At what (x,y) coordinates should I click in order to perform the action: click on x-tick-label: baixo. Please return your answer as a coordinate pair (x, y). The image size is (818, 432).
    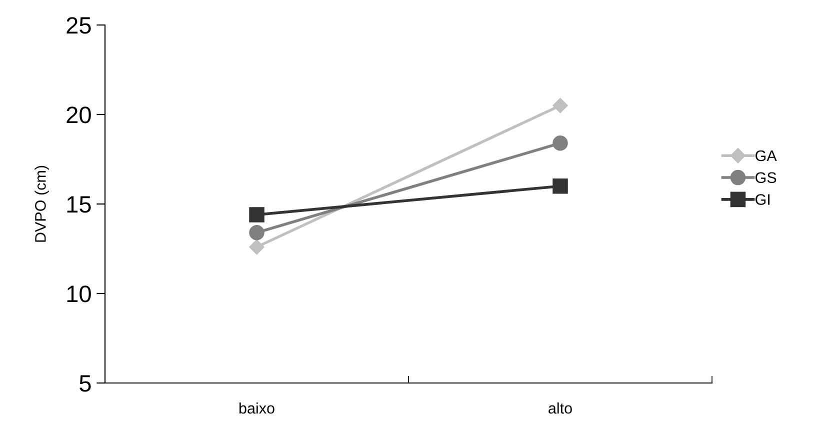
    Looking at the image, I should click on (256, 408).